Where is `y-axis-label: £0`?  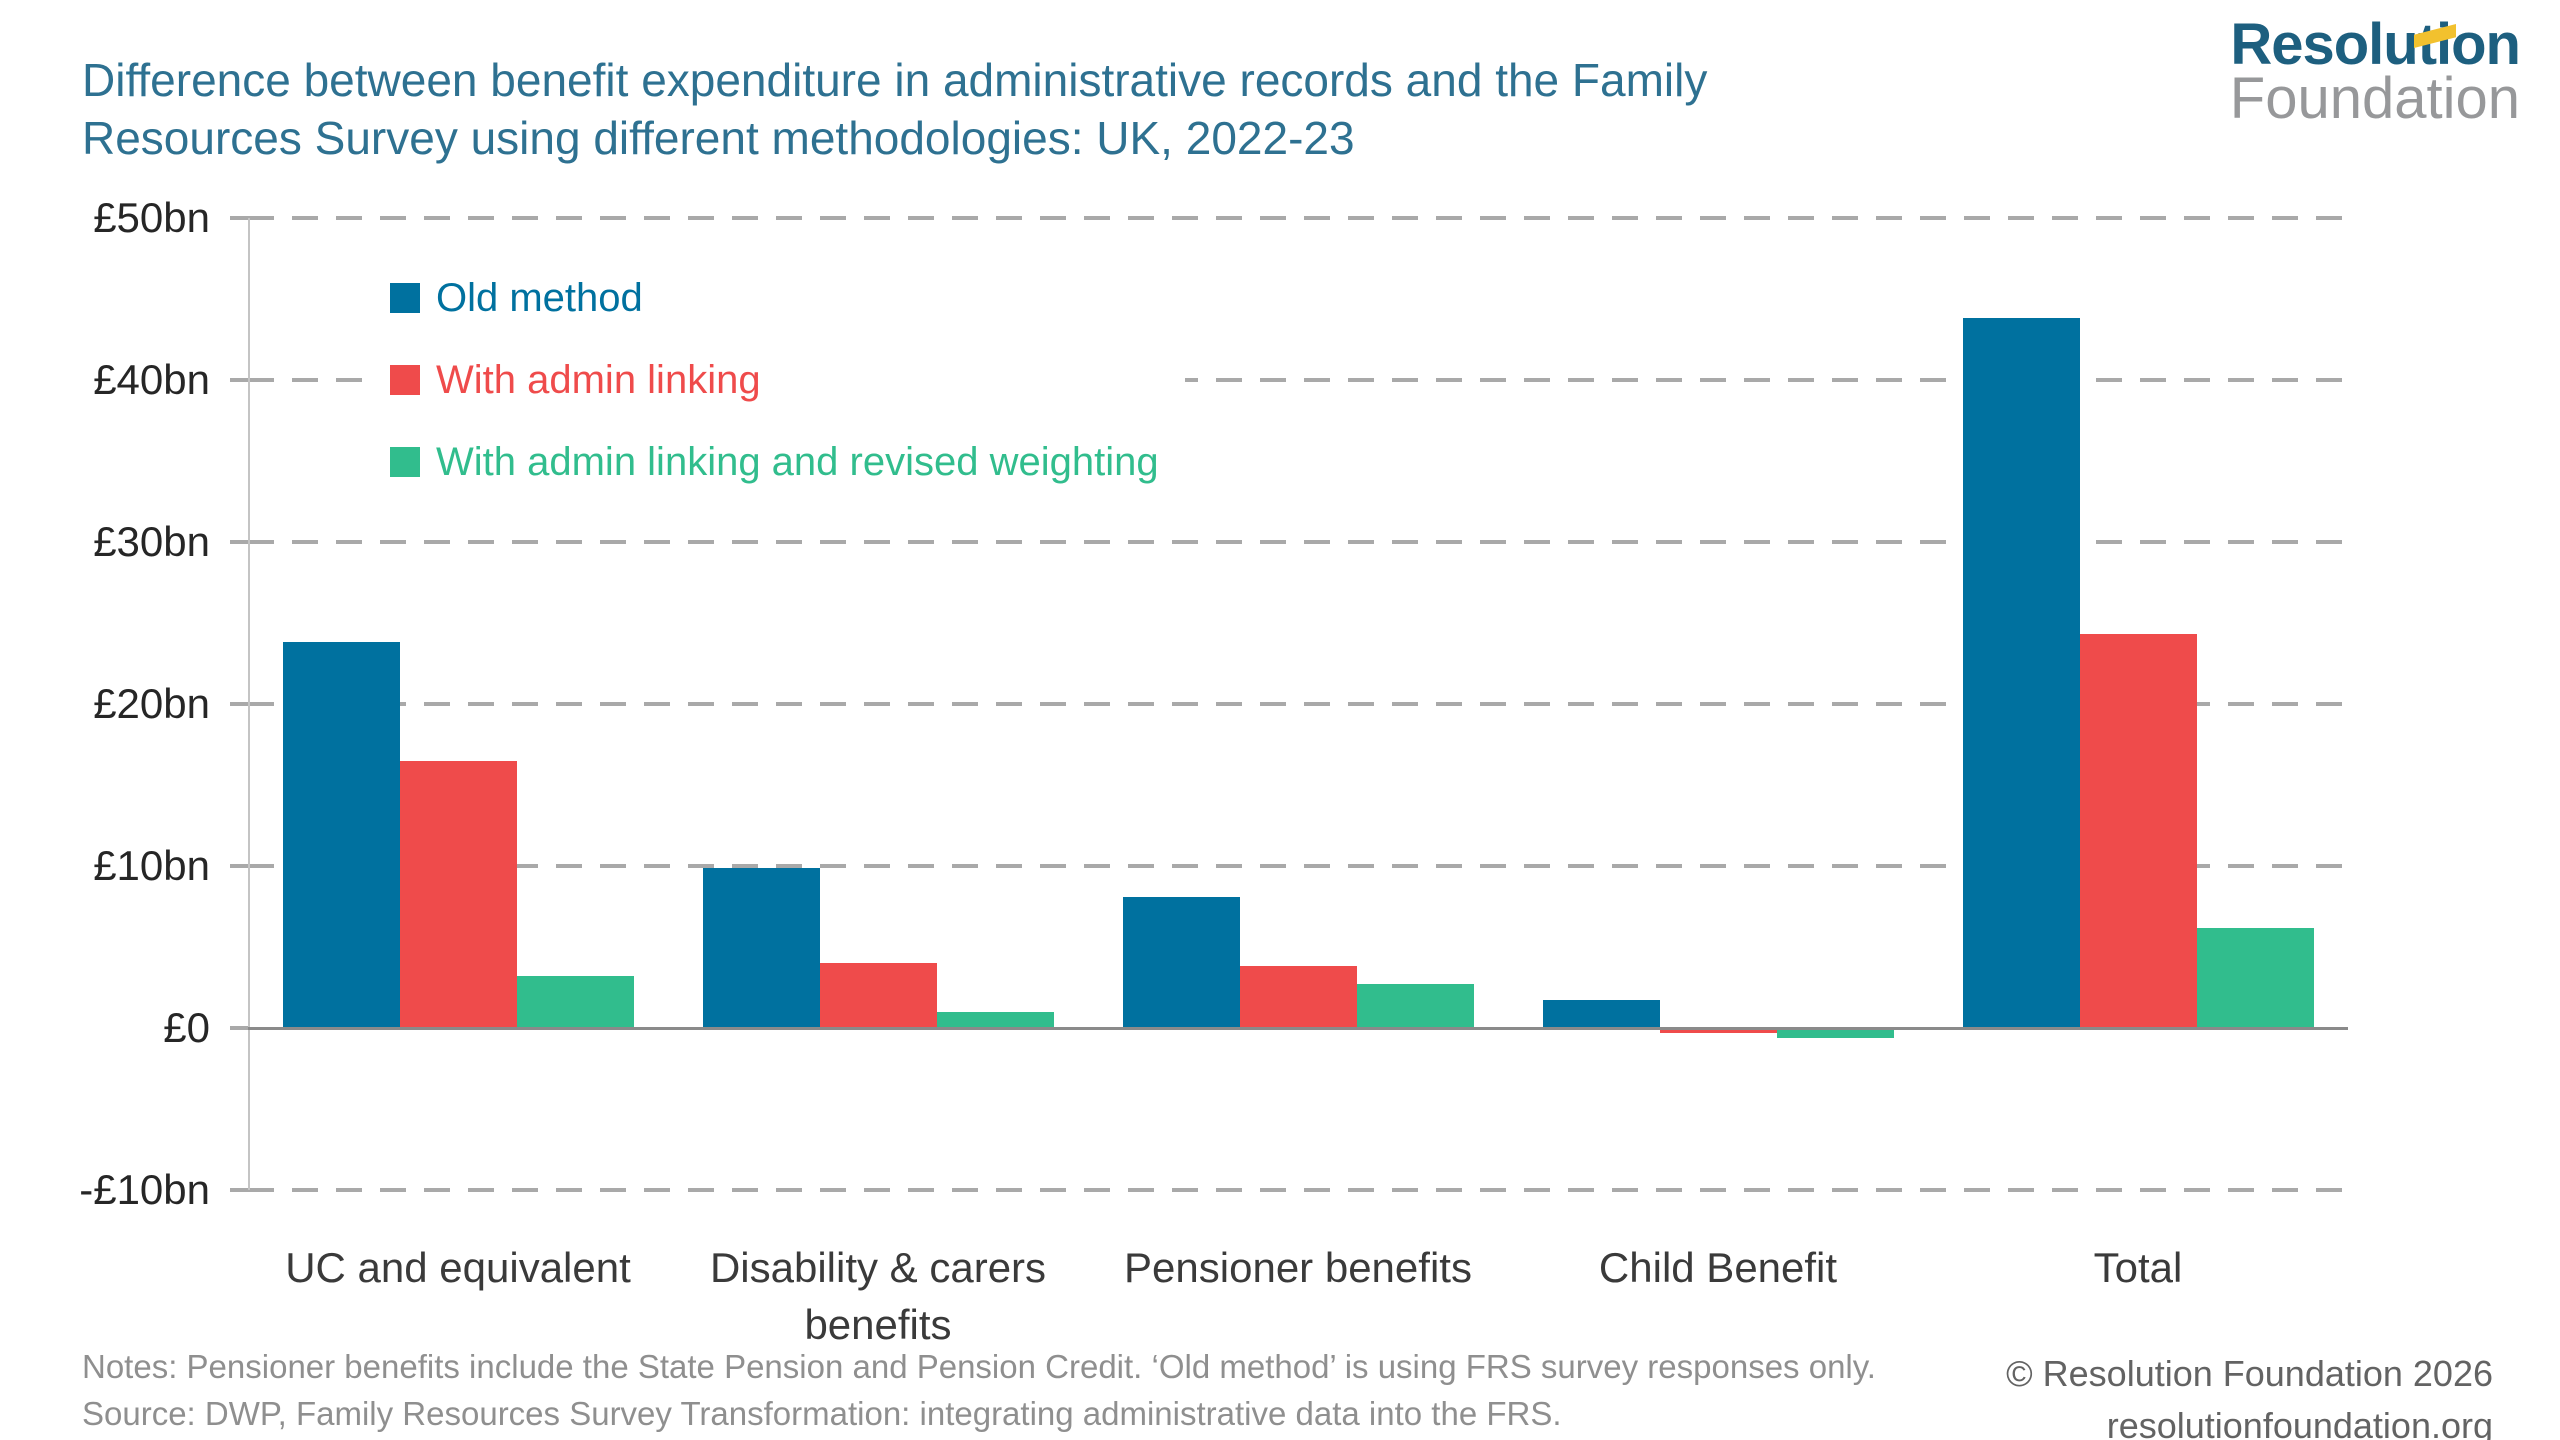
y-axis-label: £0 is located at coordinates (186, 1027).